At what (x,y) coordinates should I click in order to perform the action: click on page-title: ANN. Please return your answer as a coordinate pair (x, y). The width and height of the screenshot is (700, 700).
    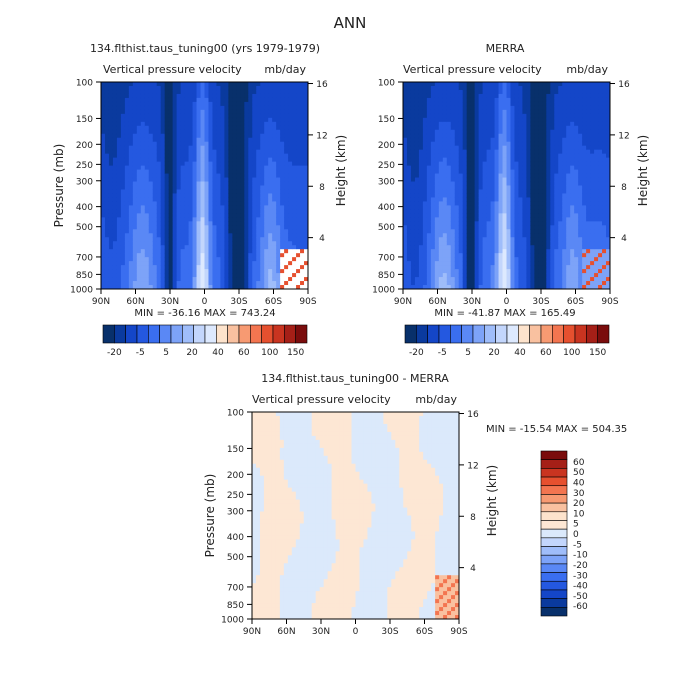
    Looking at the image, I should click on (350, 23).